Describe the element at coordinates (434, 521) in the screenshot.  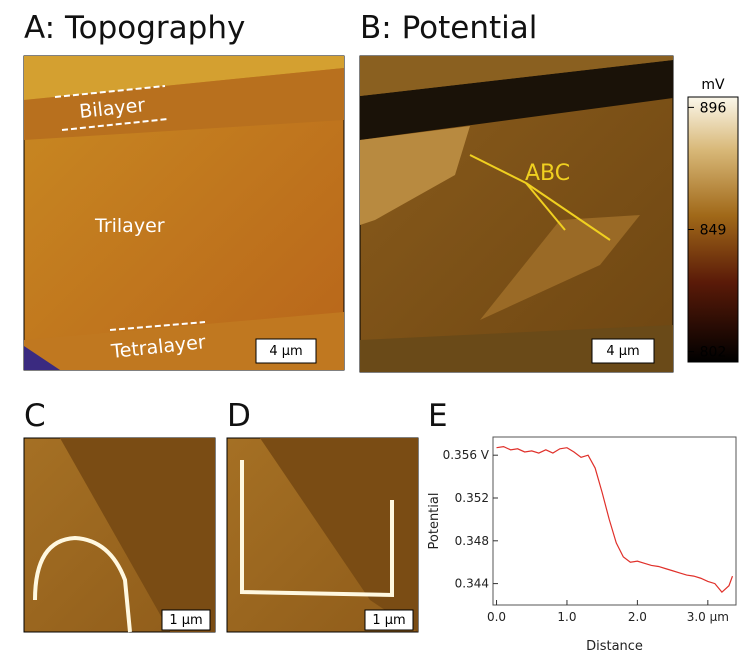
I see `y-axis-label: Potential` at that location.